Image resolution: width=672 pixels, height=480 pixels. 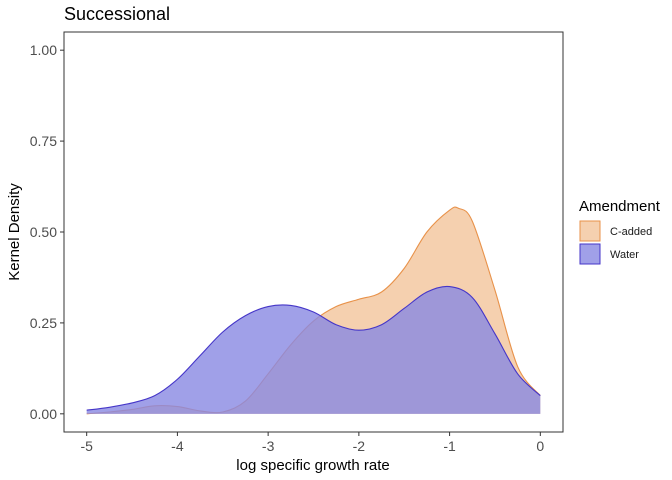 I want to click on legend-key-c-added, so click(x=590, y=231).